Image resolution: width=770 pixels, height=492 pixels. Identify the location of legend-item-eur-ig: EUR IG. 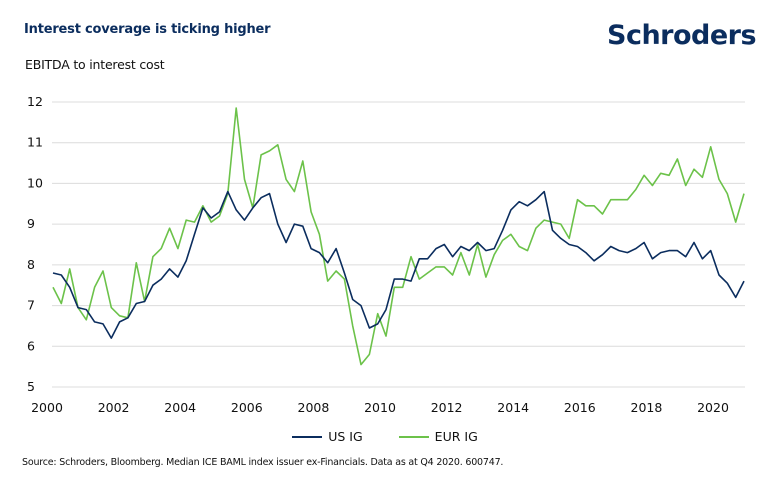
(438, 436).